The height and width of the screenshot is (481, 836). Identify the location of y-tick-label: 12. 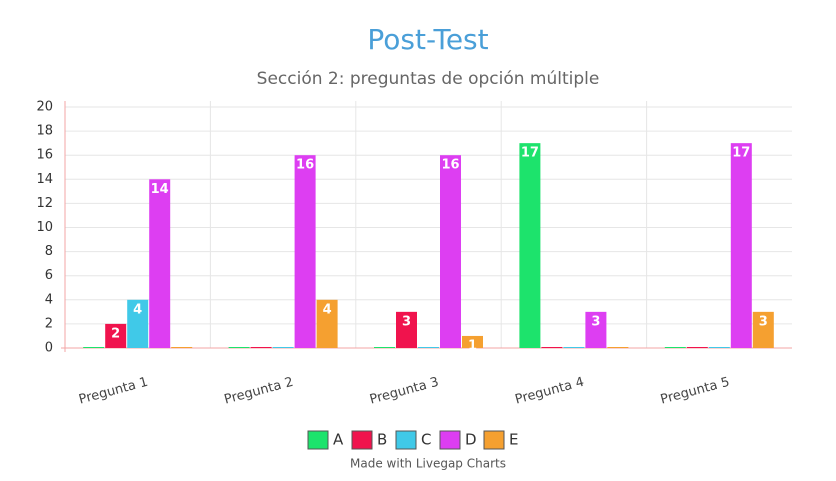
(44, 203).